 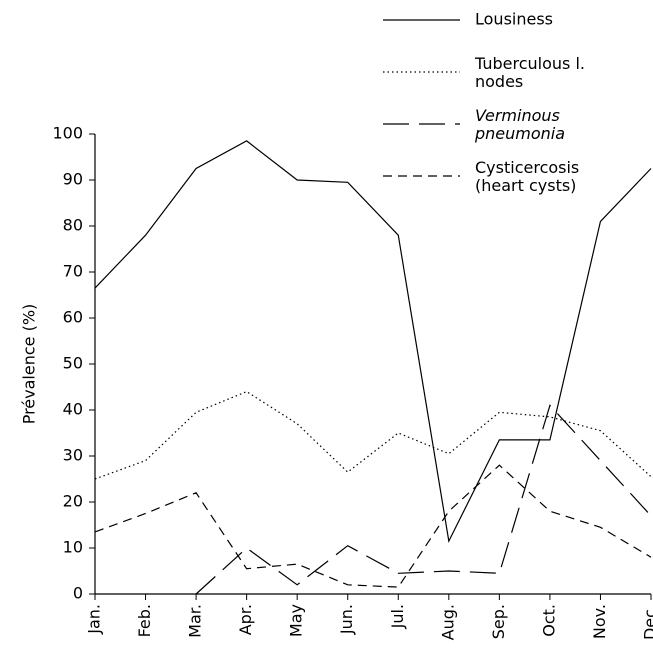 What do you see at coordinates (529, 72) in the screenshot?
I see `legend-label: Tuberculous l. nodes` at bounding box center [529, 72].